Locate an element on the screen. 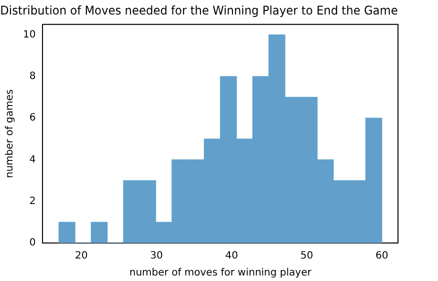 The width and height of the screenshot is (438, 281). chart-title: Distribution of Moves needed for the Winning Player to End the Game is located at coordinates (199, 10).